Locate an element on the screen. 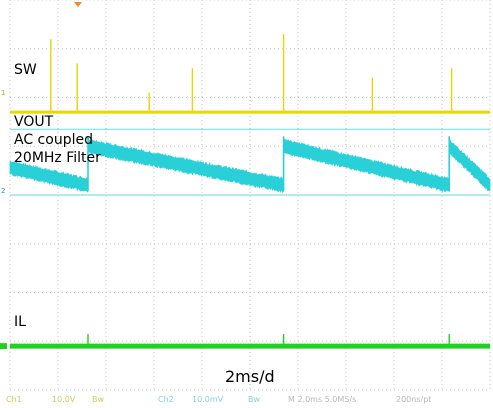 This screenshot has height=408, width=493. ch1-status: Ch1 is located at coordinates (14, 399).